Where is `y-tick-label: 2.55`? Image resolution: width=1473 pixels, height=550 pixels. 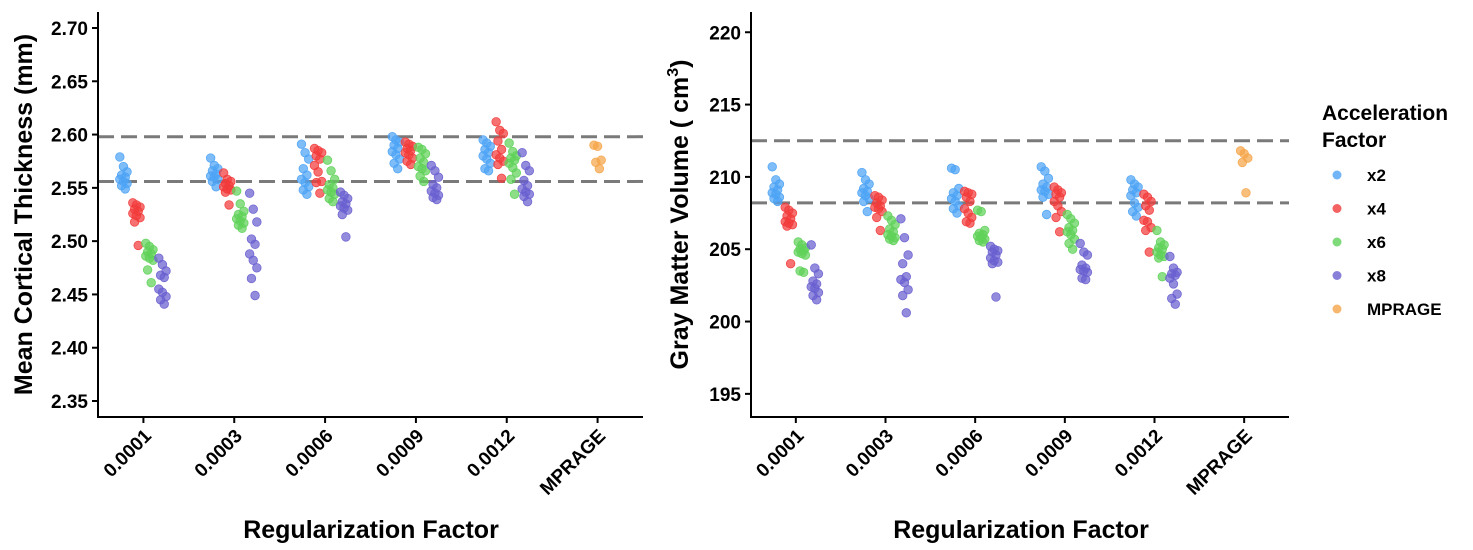 y-tick-label: 2.55 is located at coordinates (69, 189).